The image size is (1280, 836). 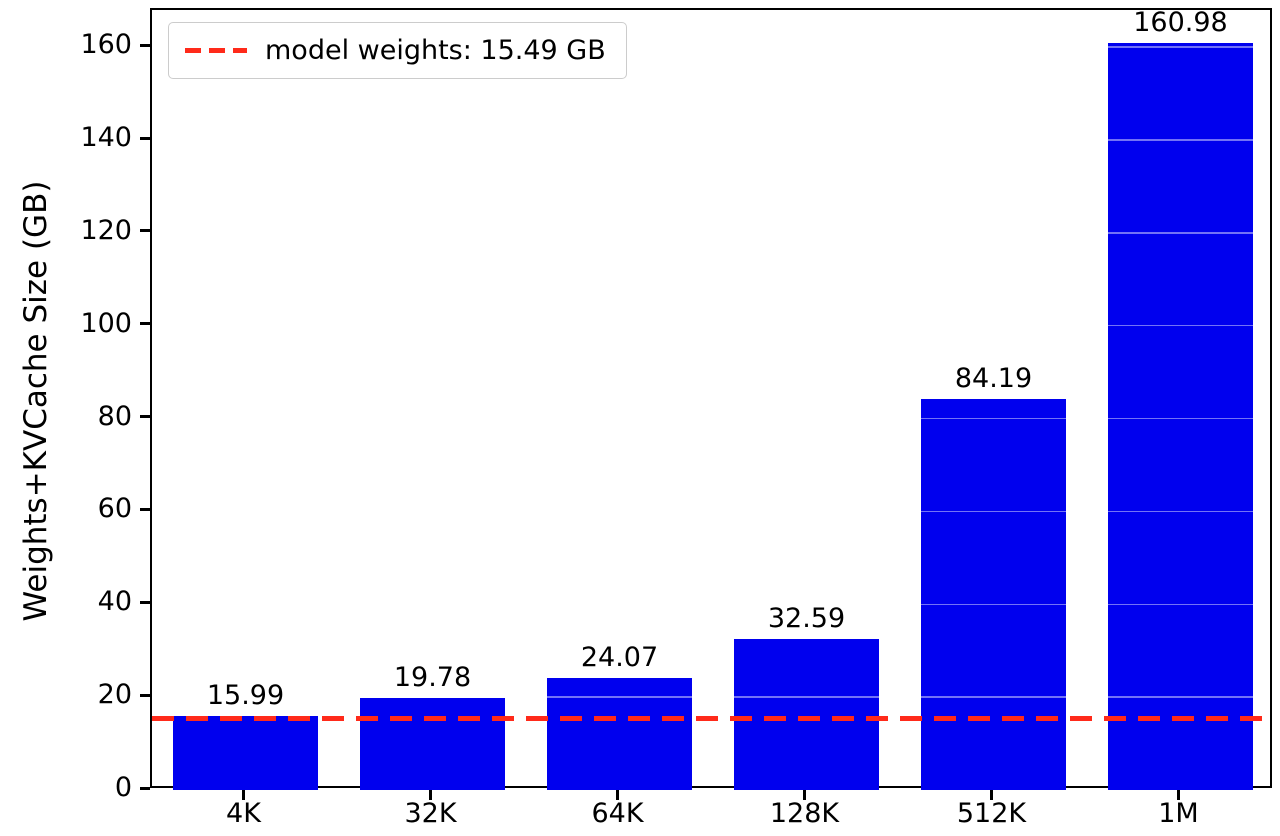 What do you see at coordinates (1180, 22) in the screenshot?
I see `bar-value-label: 160.98` at bounding box center [1180, 22].